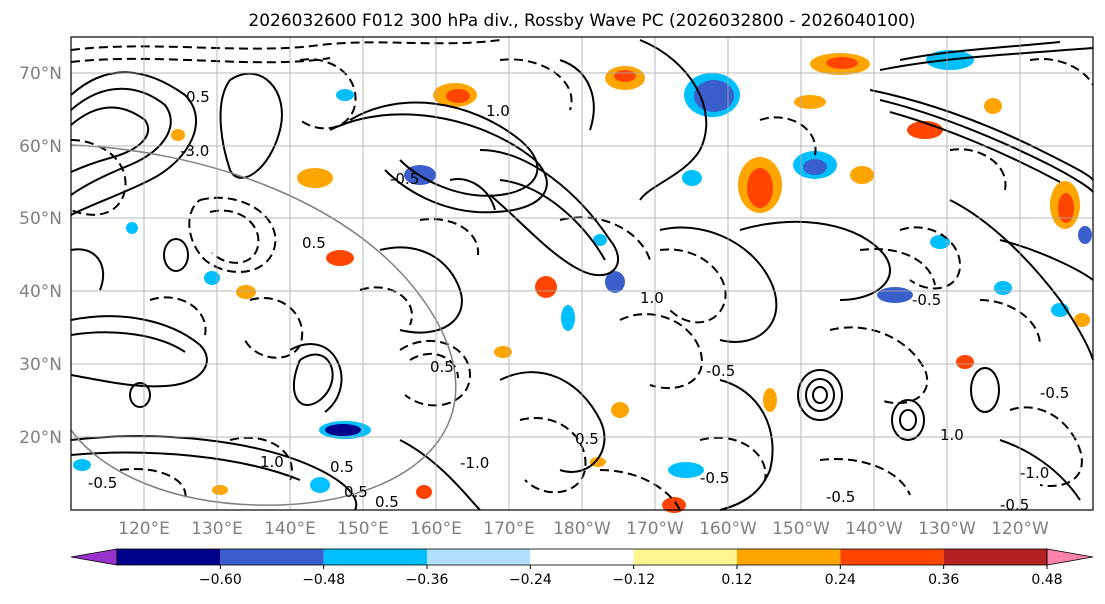 The width and height of the screenshot is (1105, 604). What do you see at coordinates (427, 580) in the screenshot?
I see `colorbar-tick-label: −0.36` at bounding box center [427, 580].